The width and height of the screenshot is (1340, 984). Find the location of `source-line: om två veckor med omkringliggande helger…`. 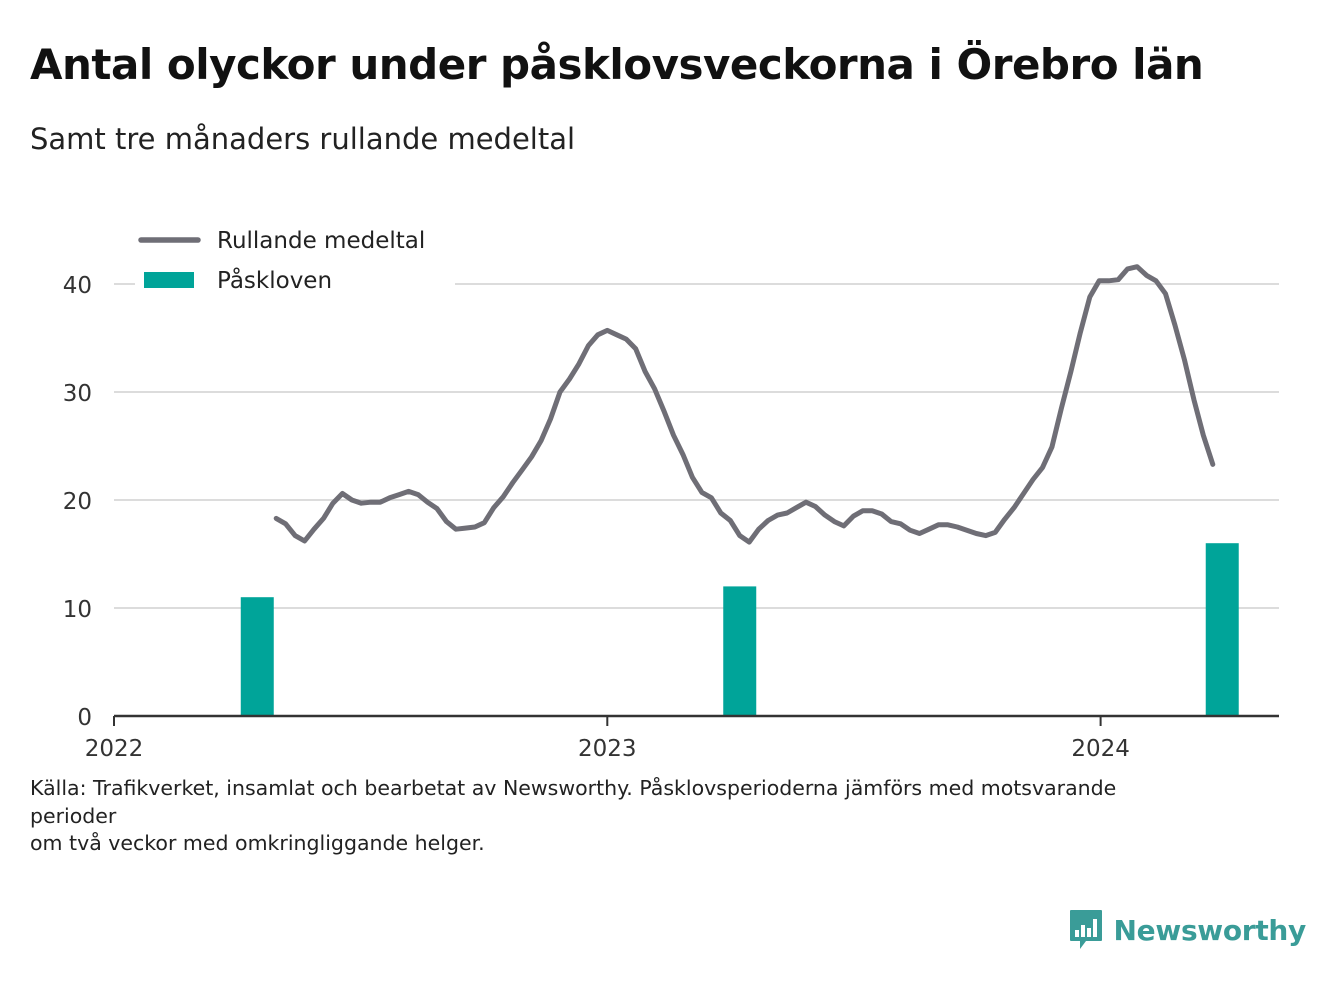

source-line: om två veckor med omkringliggande helger… is located at coordinates (257, 843).